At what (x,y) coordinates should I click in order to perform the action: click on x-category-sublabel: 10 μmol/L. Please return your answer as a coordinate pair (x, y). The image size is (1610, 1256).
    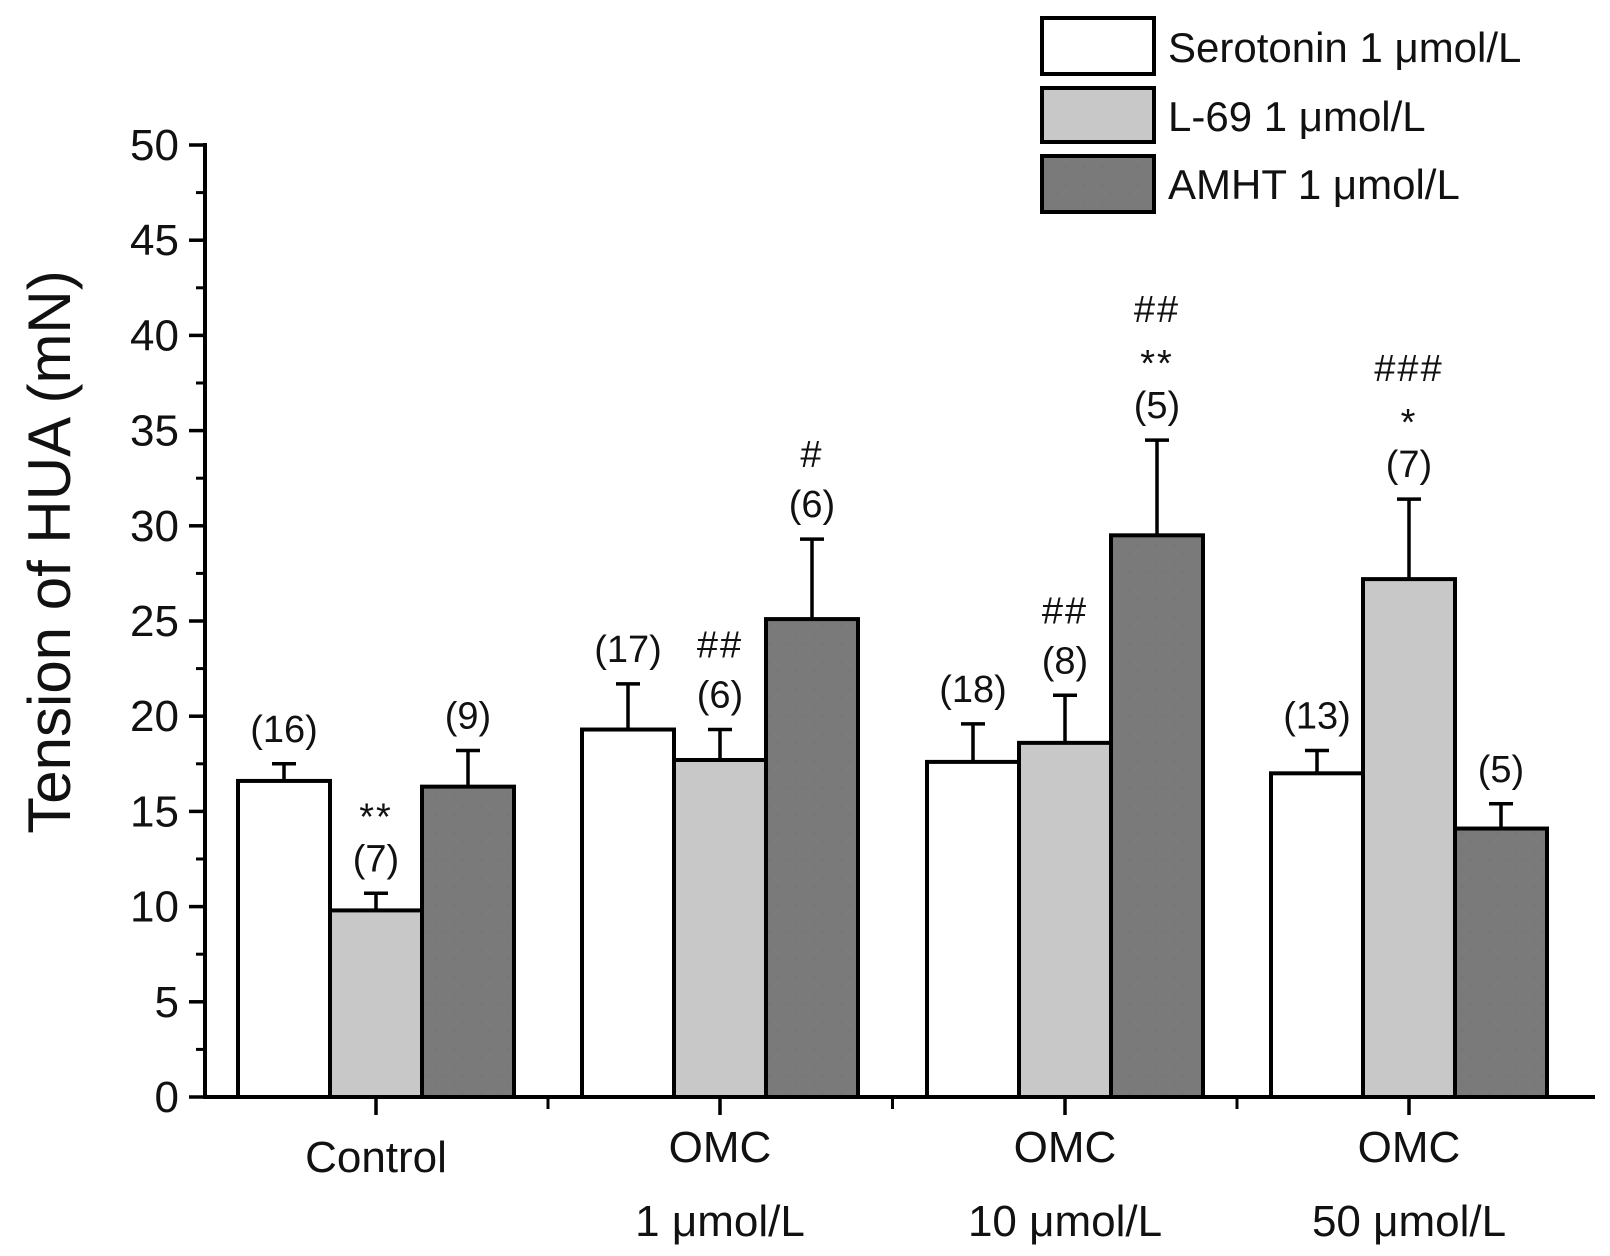
    Looking at the image, I should click on (1065, 1221).